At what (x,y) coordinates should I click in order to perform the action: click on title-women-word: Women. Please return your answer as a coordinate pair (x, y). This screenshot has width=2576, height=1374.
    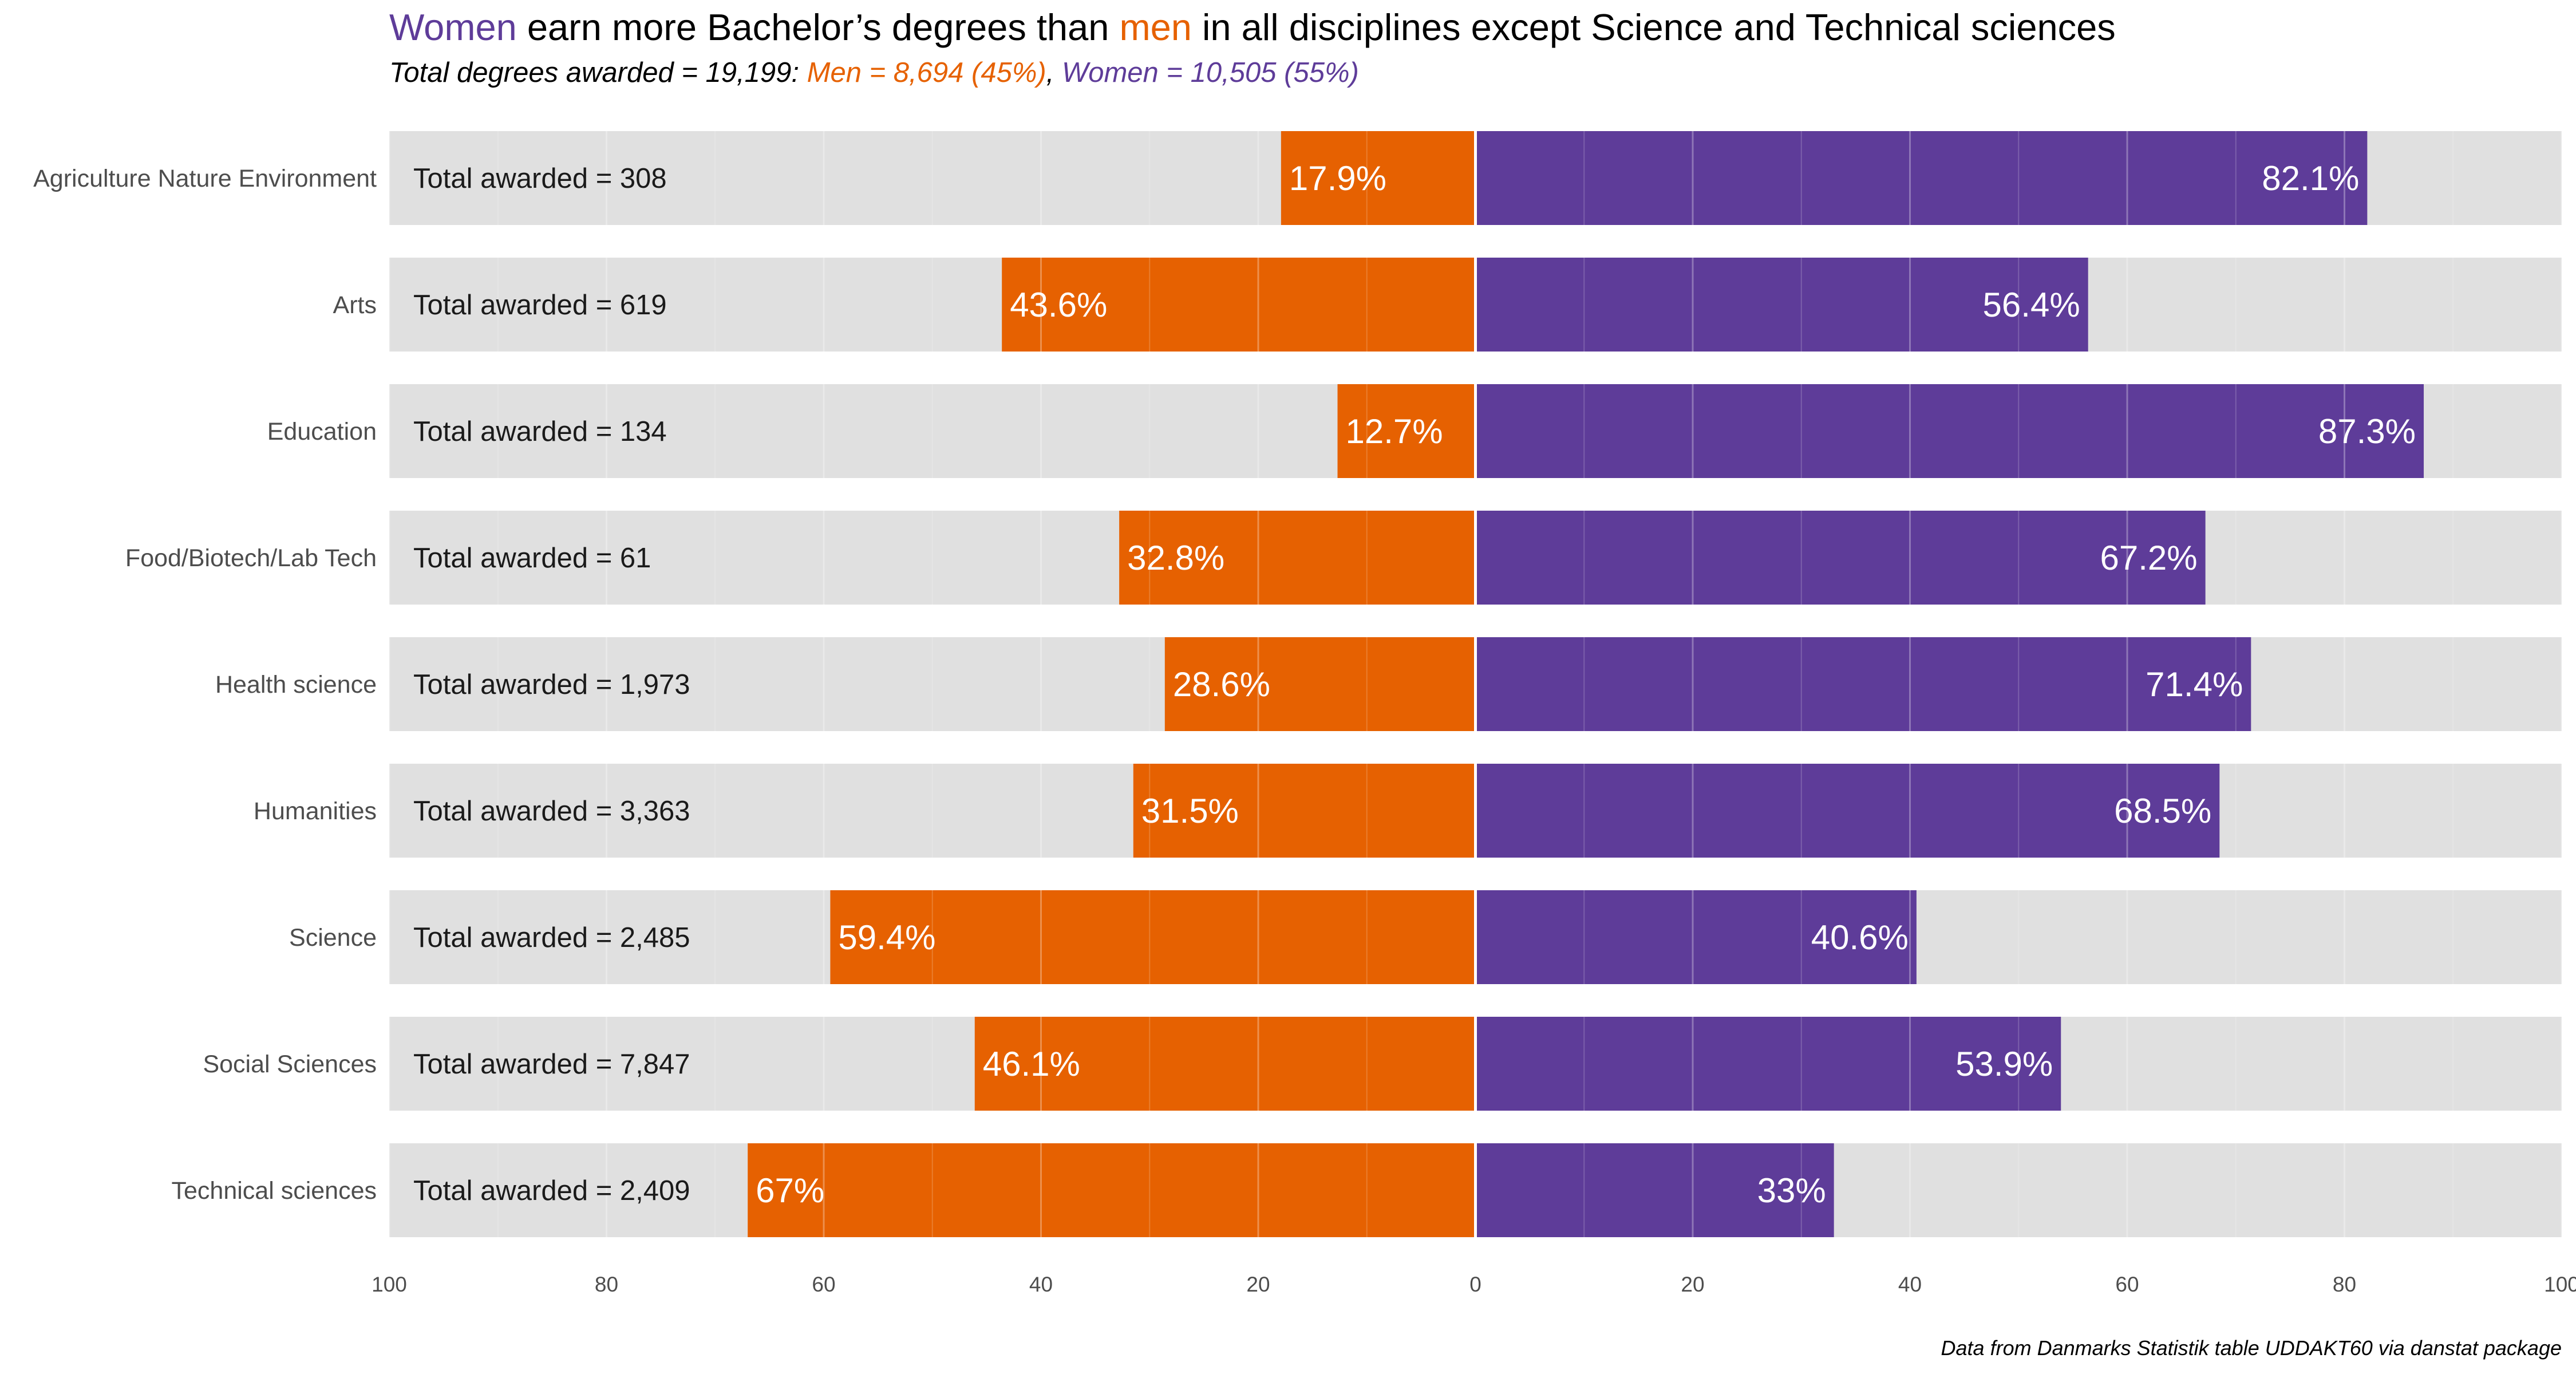
    Looking at the image, I should click on (453, 27).